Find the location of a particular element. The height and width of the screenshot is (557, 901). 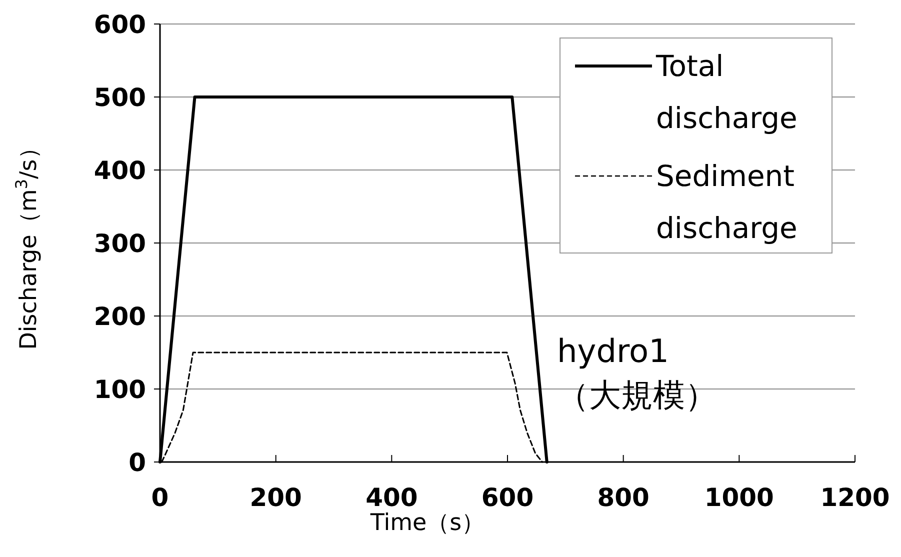

y-tick-label: 300 is located at coordinates (120, 243).